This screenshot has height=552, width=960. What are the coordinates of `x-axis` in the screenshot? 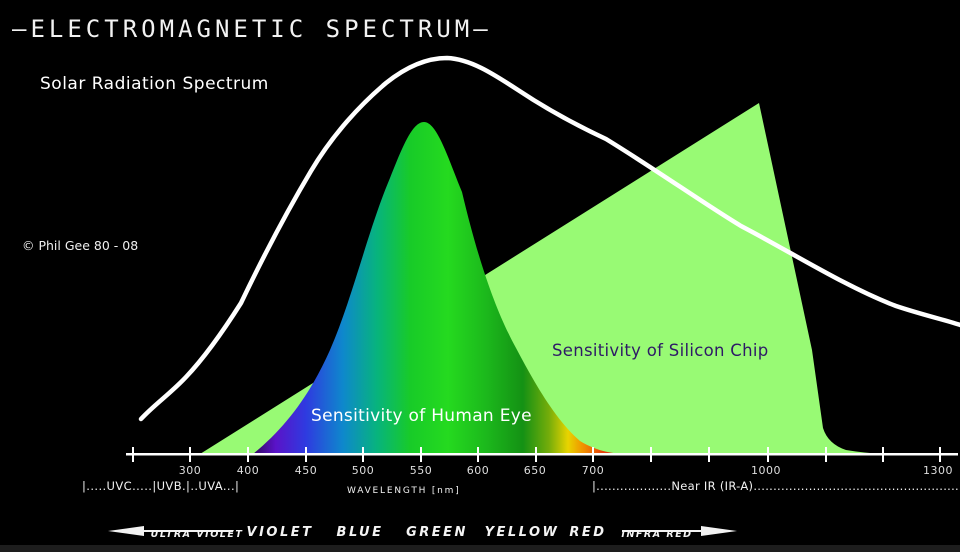 It's located at (542, 454).